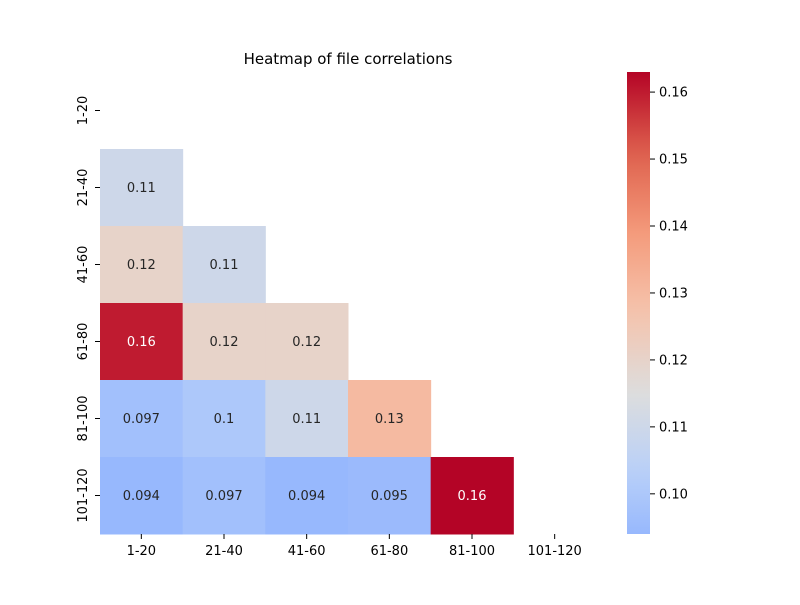 This screenshot has width=800, height=605. I want to click on colorbar-tick-label: 0.15, so click(673, 160).